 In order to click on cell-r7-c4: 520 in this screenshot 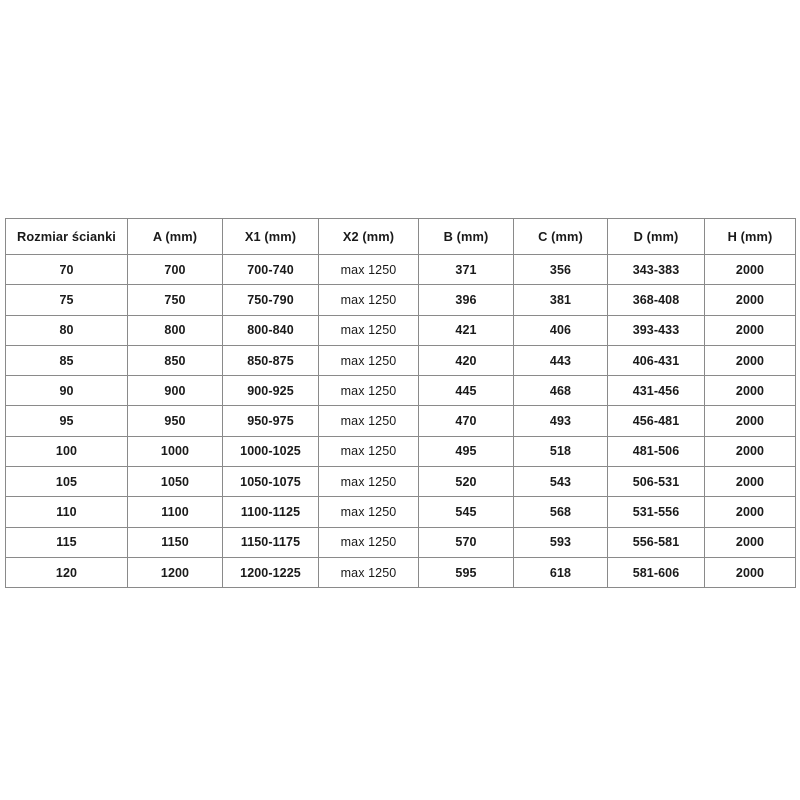, I will do `click(466, 482)`.